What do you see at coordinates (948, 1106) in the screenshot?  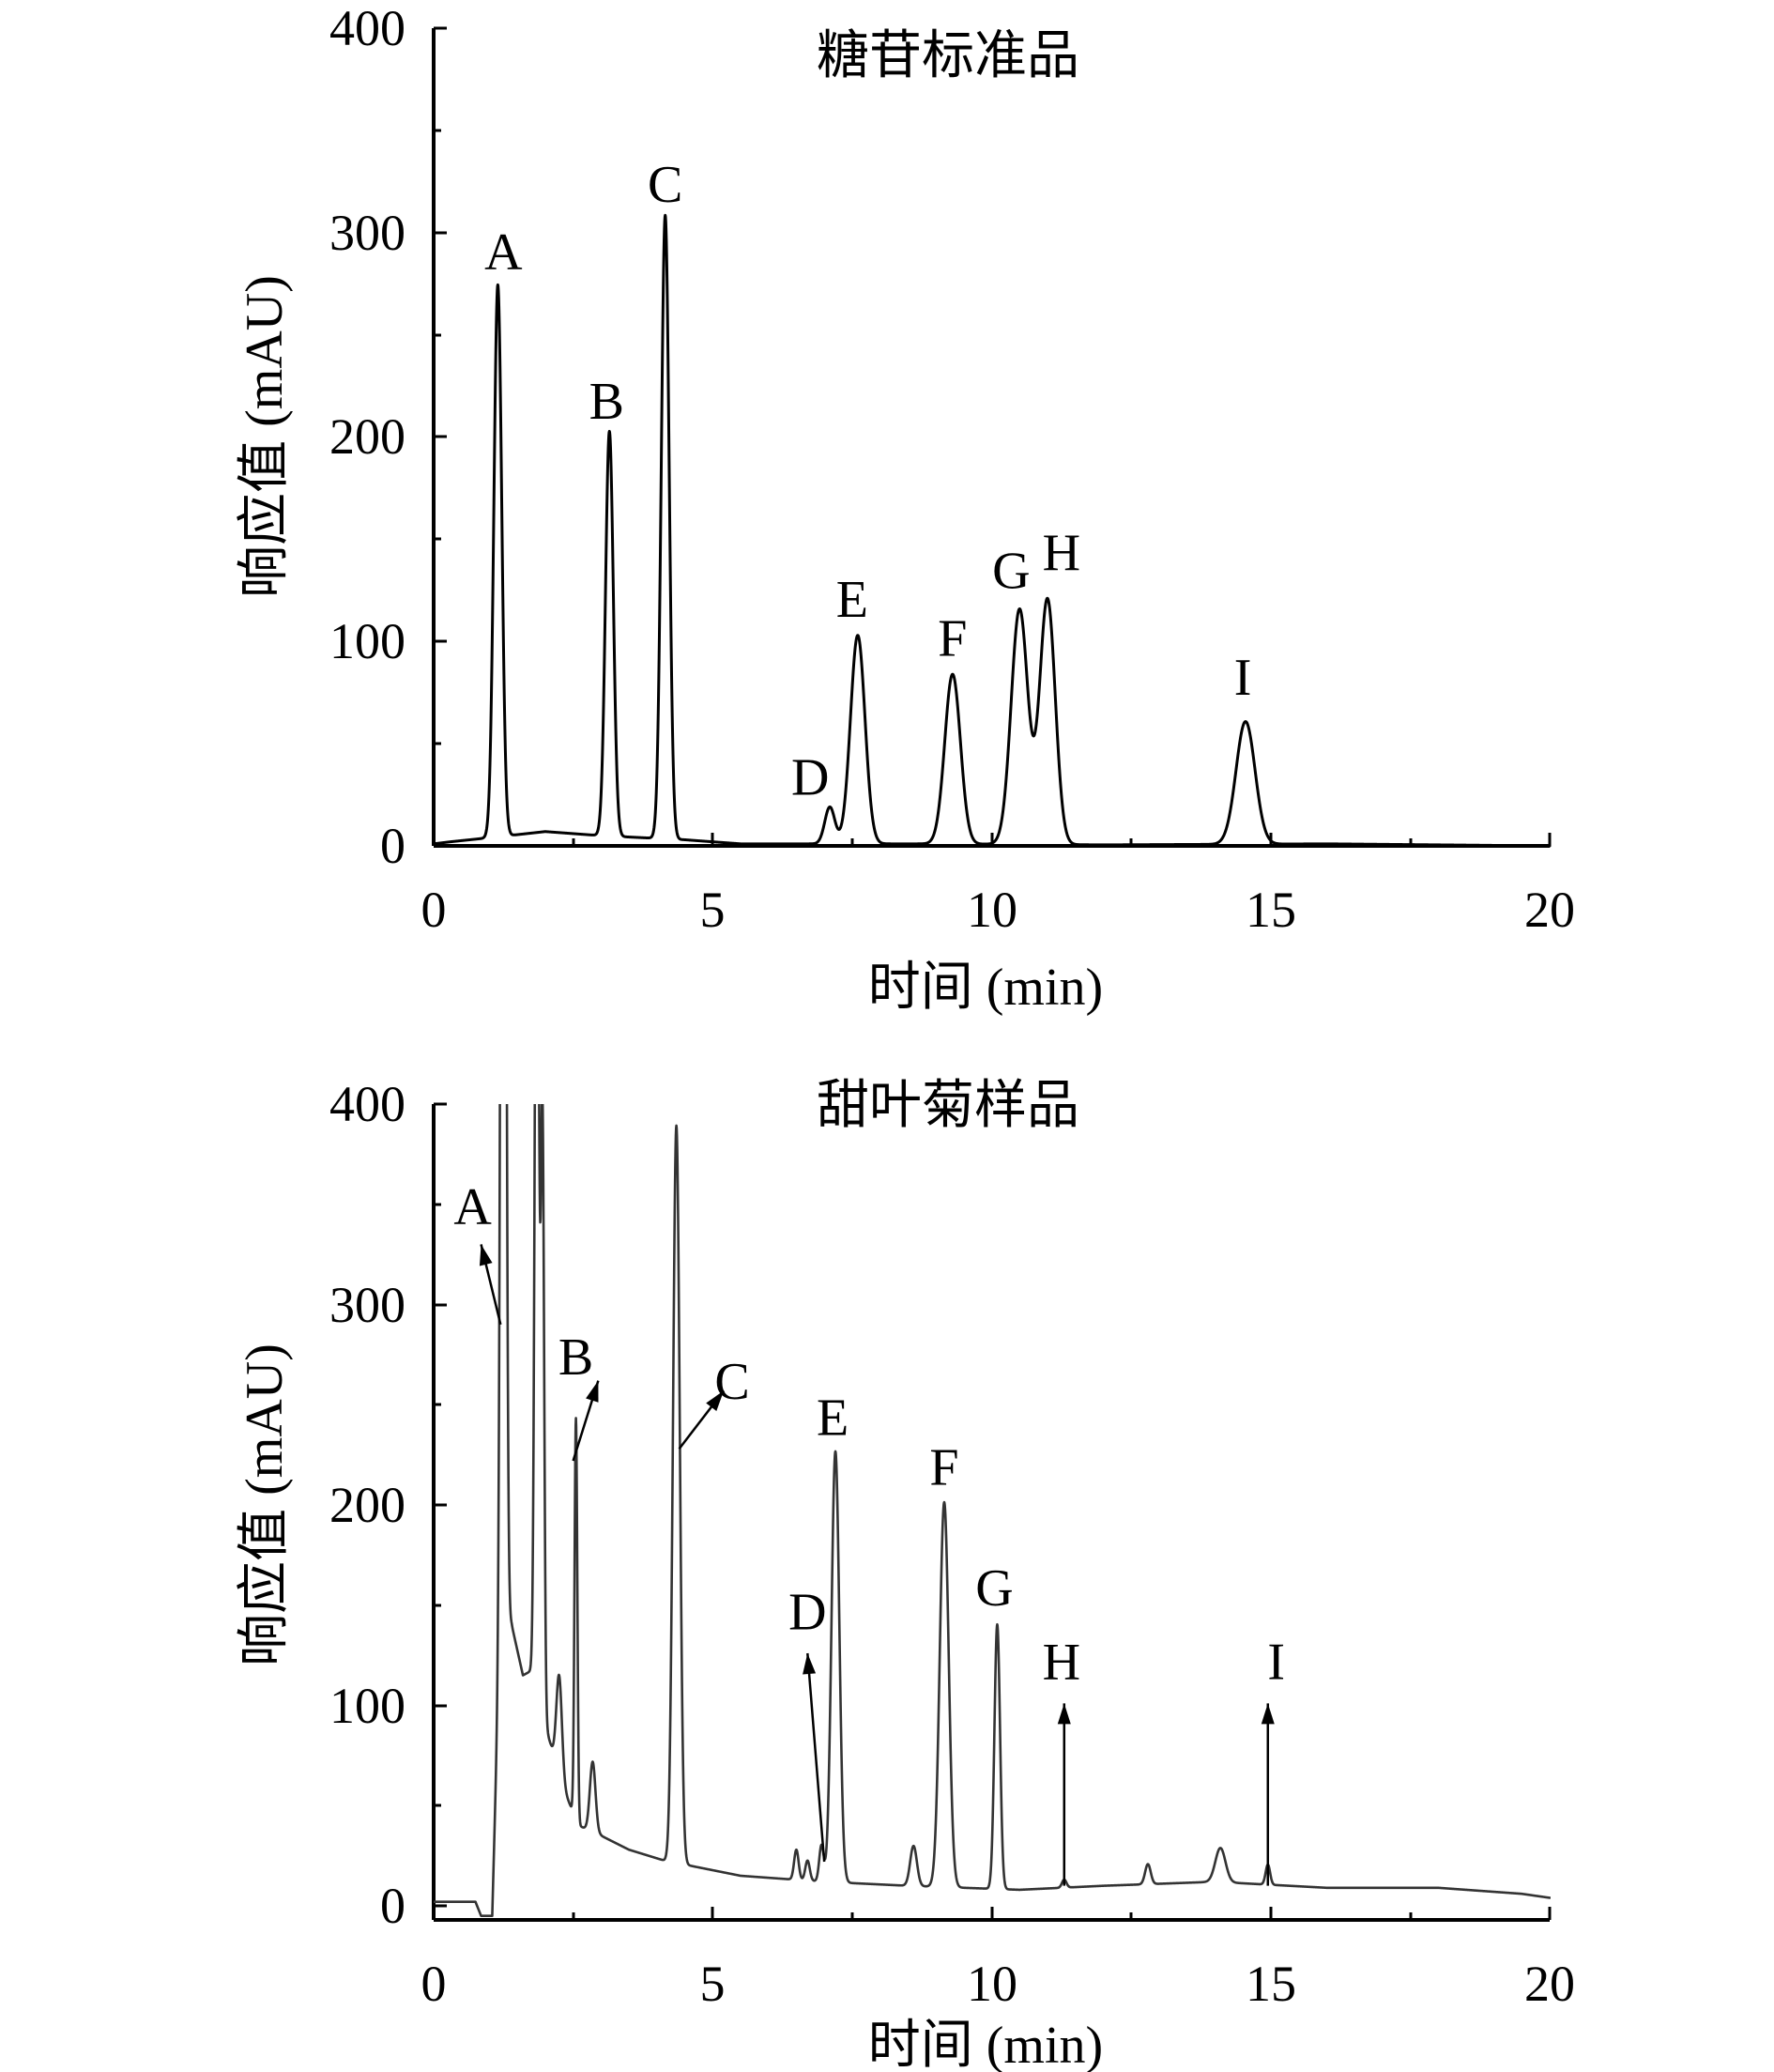 I see `panel-title: 甜叶菊样品` at bounding box center [948, 1106].